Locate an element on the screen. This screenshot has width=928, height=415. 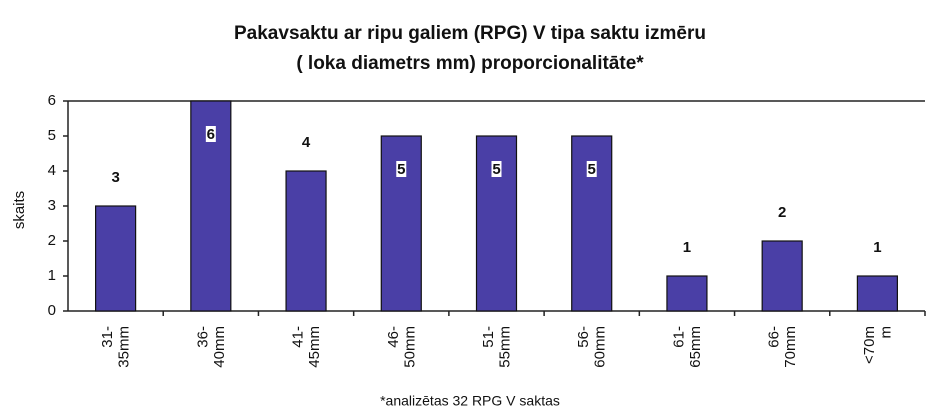
x-tick-label: 66-70mm is located at coordinates (783, 347).